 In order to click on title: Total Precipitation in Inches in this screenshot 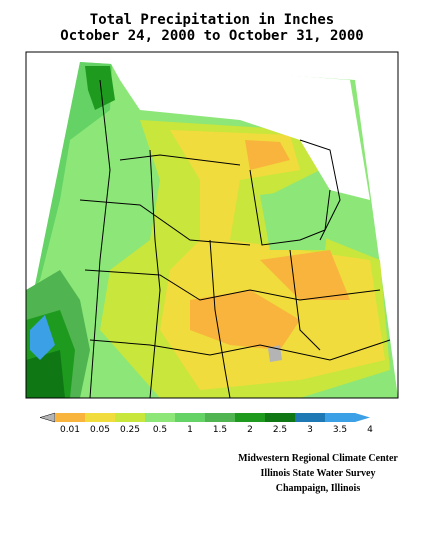, I will do `click(212, 20)`.